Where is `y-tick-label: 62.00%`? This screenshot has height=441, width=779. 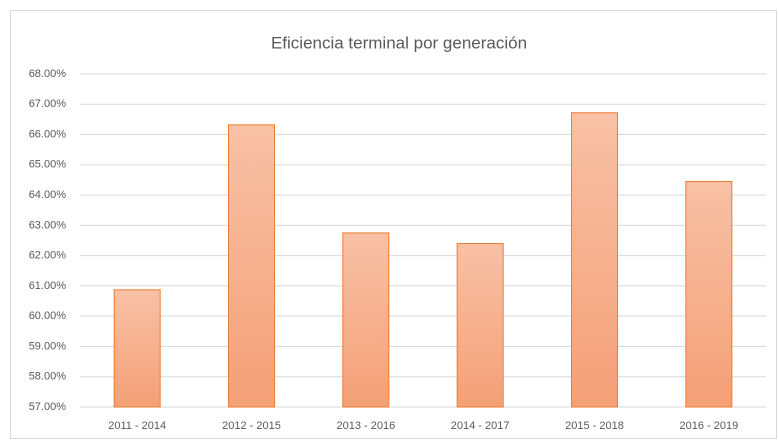
y-tick-label: 62.00% is located at coordinates (48, 256).